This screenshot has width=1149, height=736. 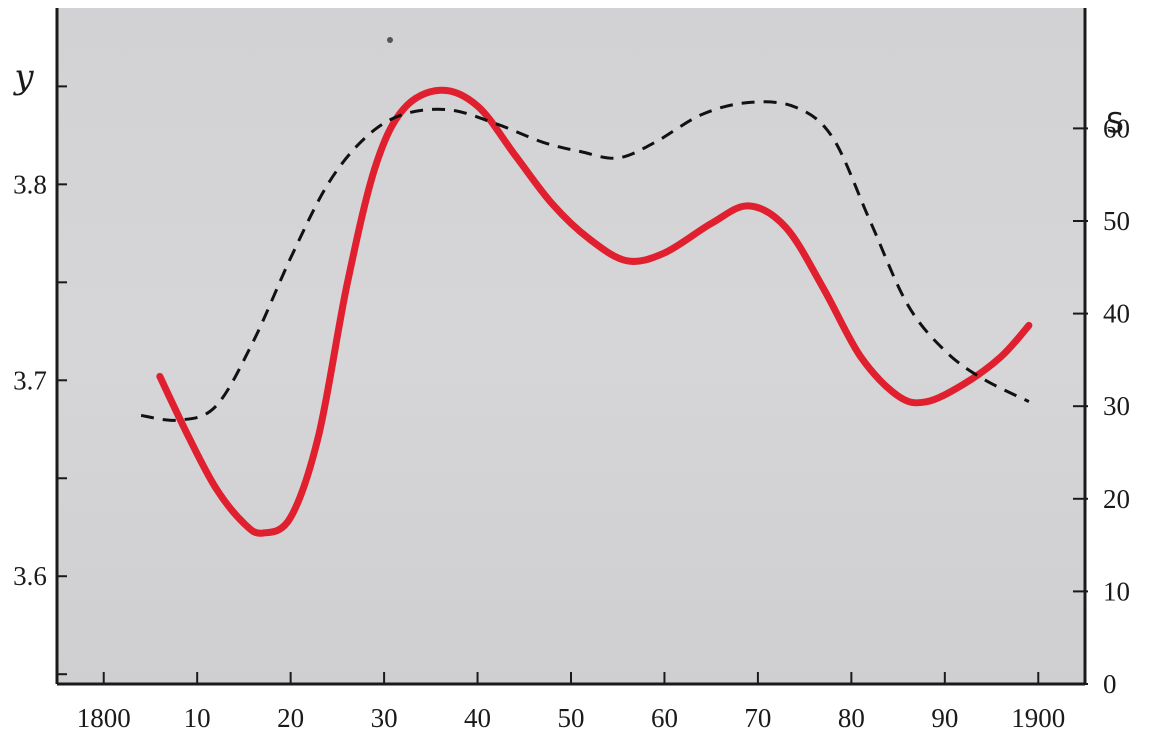 What do you see at coordinates (390, 40) in the screenshot?
I see `print-speck` at bounding box center [390, 40].